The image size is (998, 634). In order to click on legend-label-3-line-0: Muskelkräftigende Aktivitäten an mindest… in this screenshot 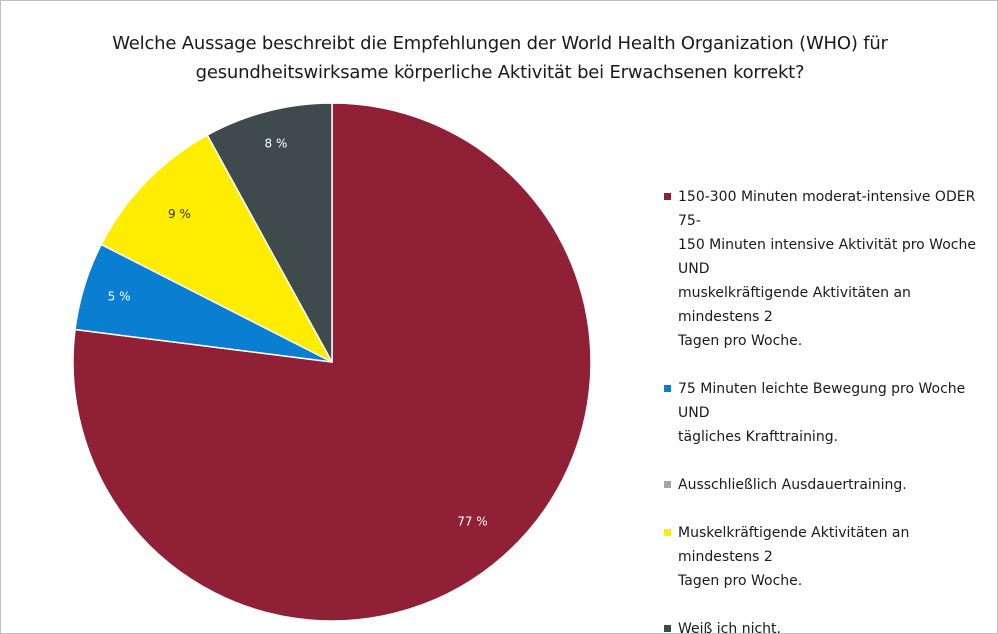, I will do `click(794, 545)`.